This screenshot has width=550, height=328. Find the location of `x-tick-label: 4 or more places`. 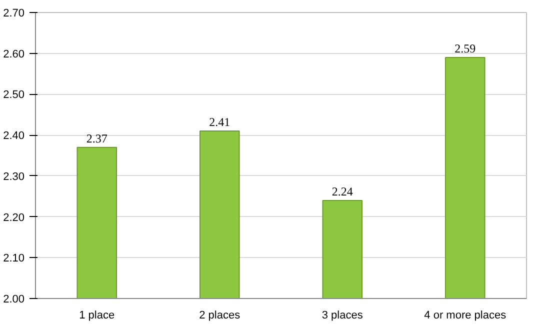

x-tick-label: 4 or more places is located at coordinates (465, 316).